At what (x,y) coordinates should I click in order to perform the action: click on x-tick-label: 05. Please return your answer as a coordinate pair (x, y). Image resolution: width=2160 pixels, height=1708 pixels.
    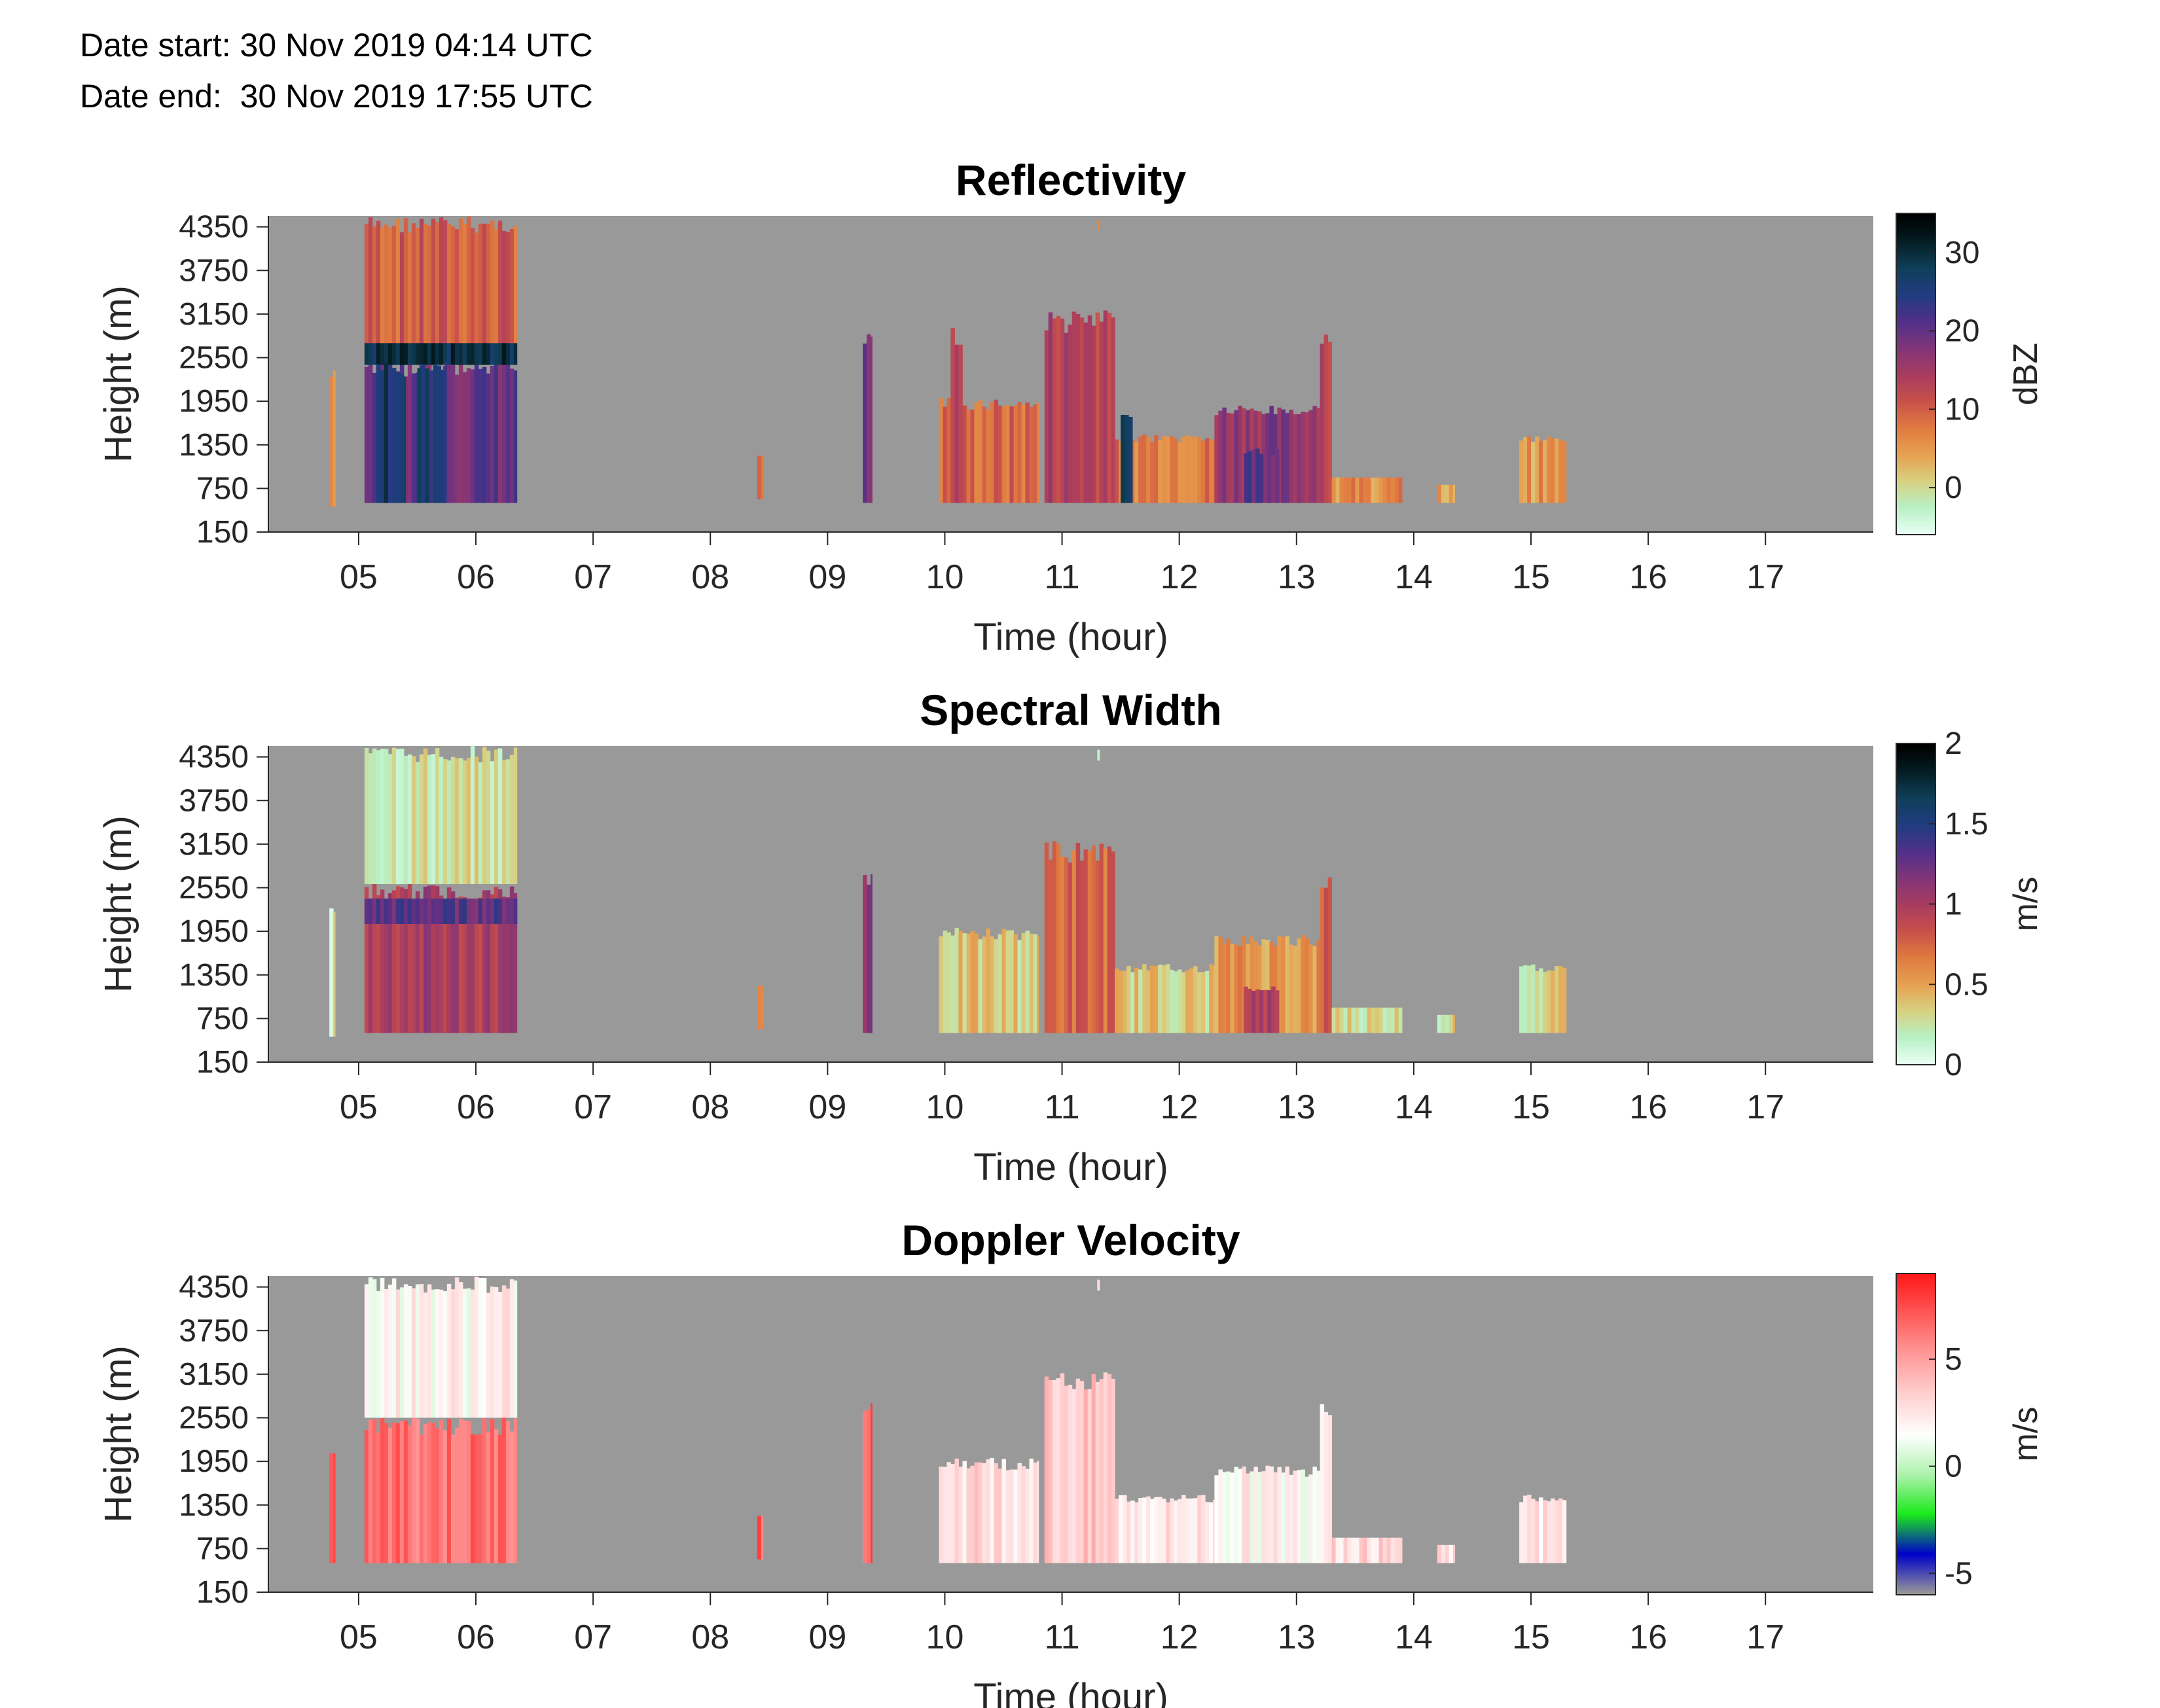
    Looking at the image, I should click on (359, 577).